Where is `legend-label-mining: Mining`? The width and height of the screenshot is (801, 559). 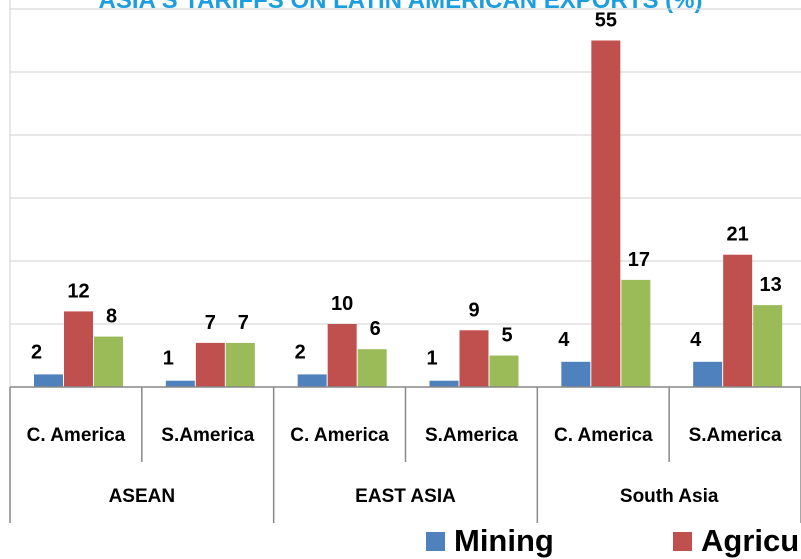
legend-label-mining: Mining is located at coordinates (504, 540).